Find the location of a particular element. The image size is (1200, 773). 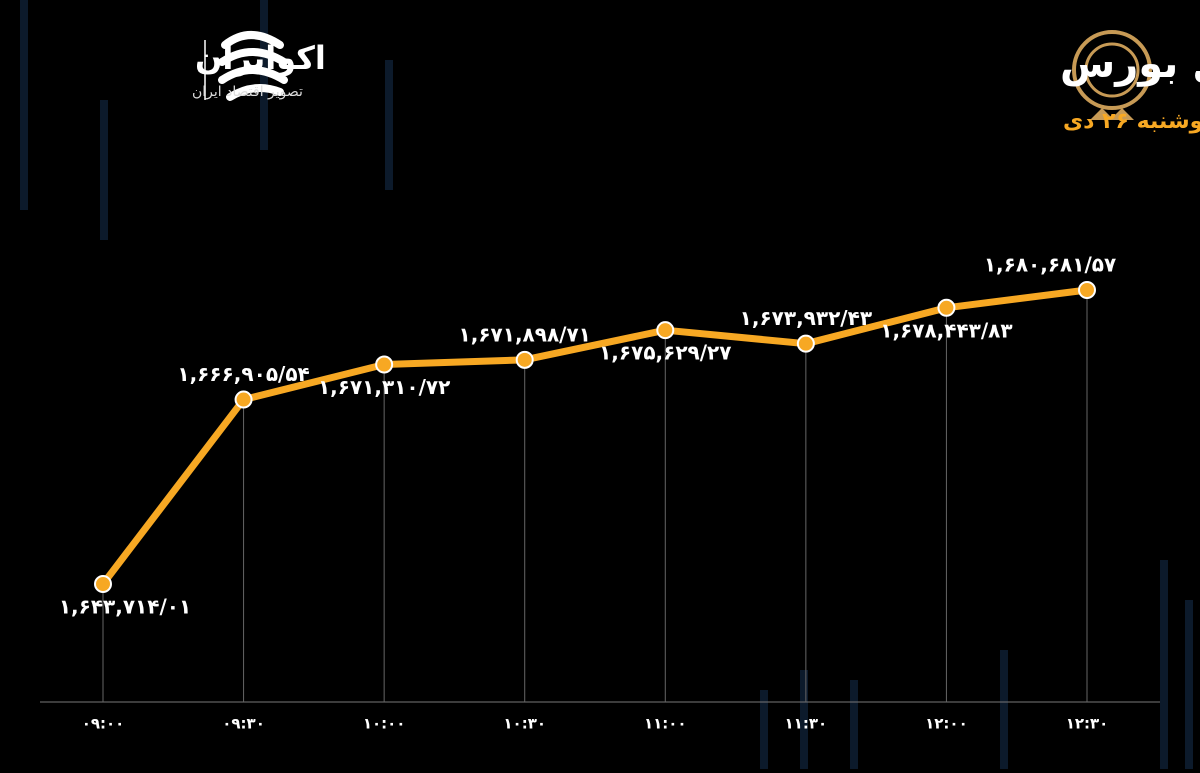

x-tick-label: ۰۹:۰۰ is located at coordinates (103, 724).